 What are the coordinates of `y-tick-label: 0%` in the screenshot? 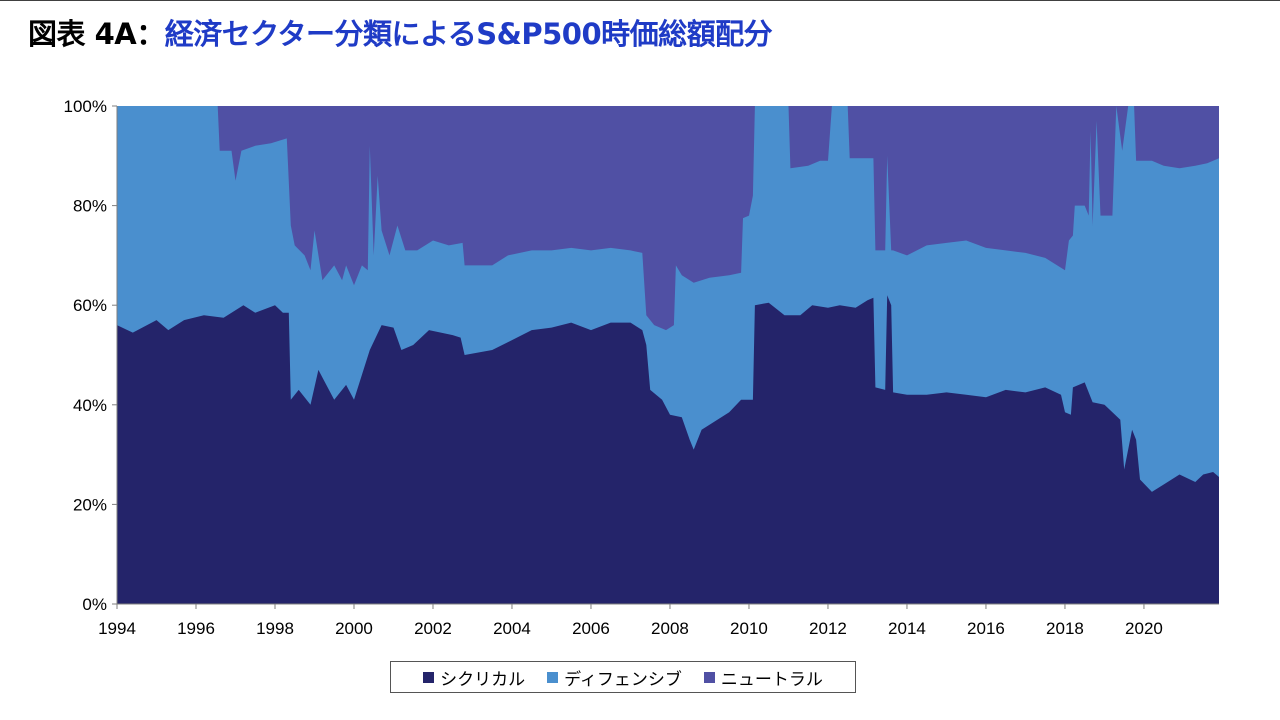 It's located at (94, 604).